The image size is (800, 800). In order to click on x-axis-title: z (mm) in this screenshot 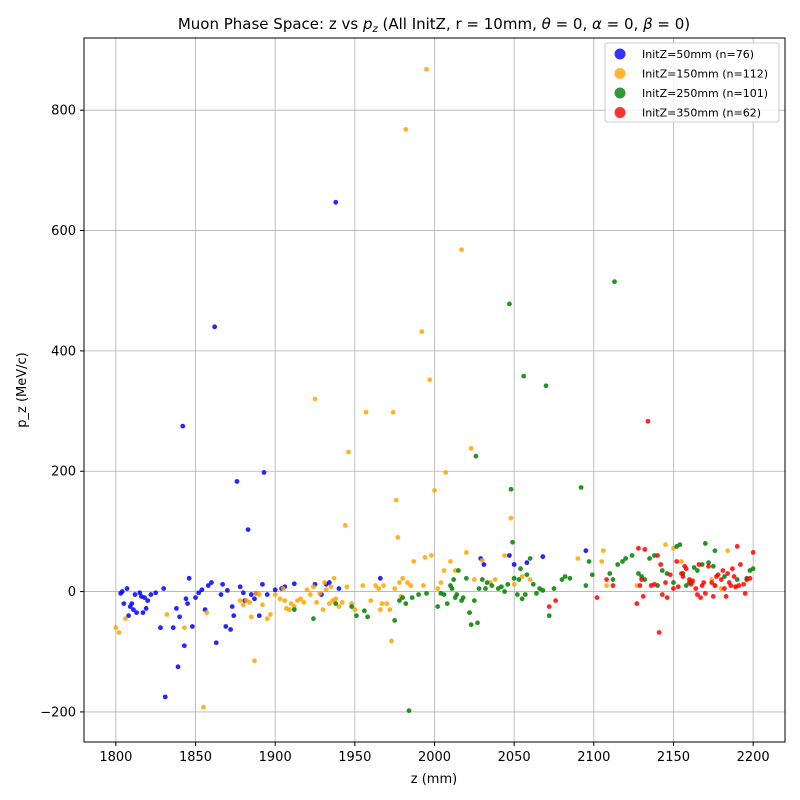, I will do `click(434, 779)`.